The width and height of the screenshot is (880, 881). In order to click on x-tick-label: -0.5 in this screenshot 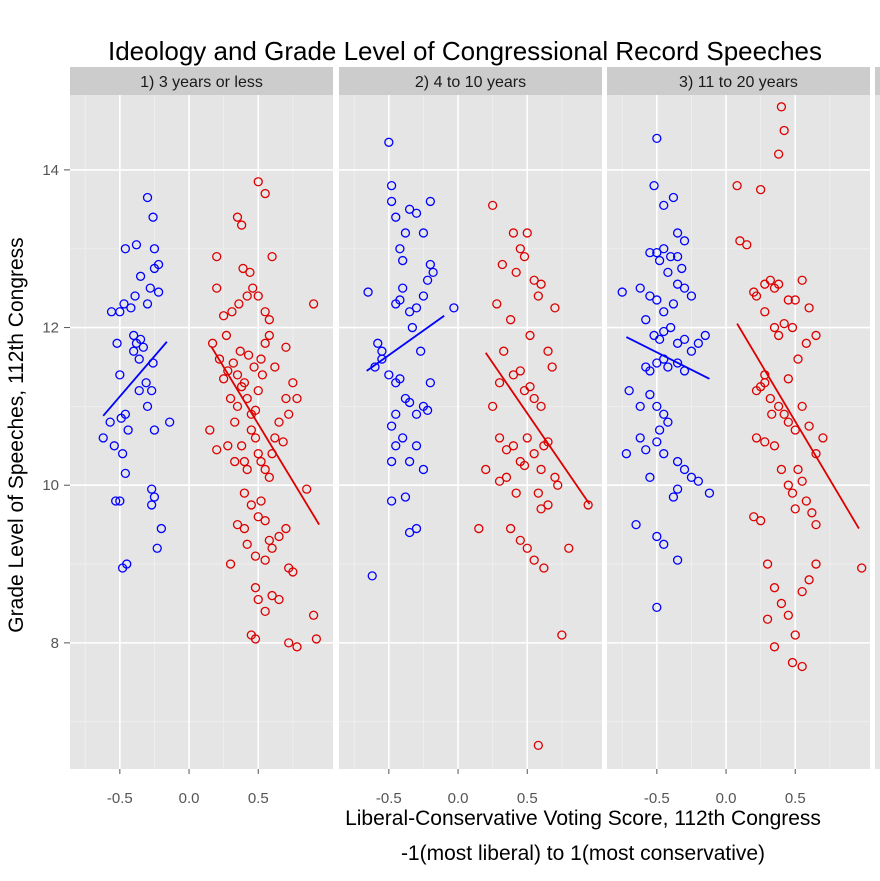, I will do `click(657, 798)`.